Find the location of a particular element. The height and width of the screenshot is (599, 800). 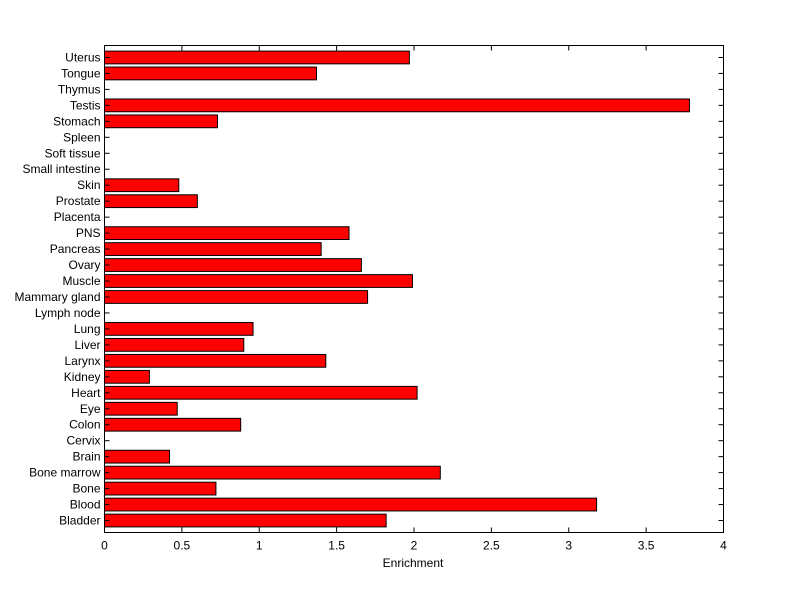

y-tick-label: Spleen is located at coordinates (81, 137).